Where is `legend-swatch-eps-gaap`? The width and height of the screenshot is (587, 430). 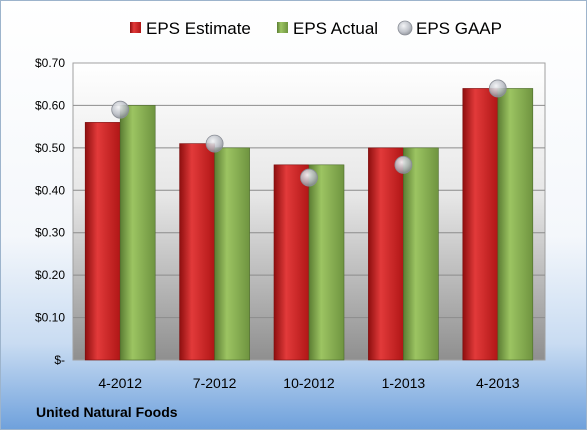 legend-swatch-eps-gaap is located at coordinates (405, 28).